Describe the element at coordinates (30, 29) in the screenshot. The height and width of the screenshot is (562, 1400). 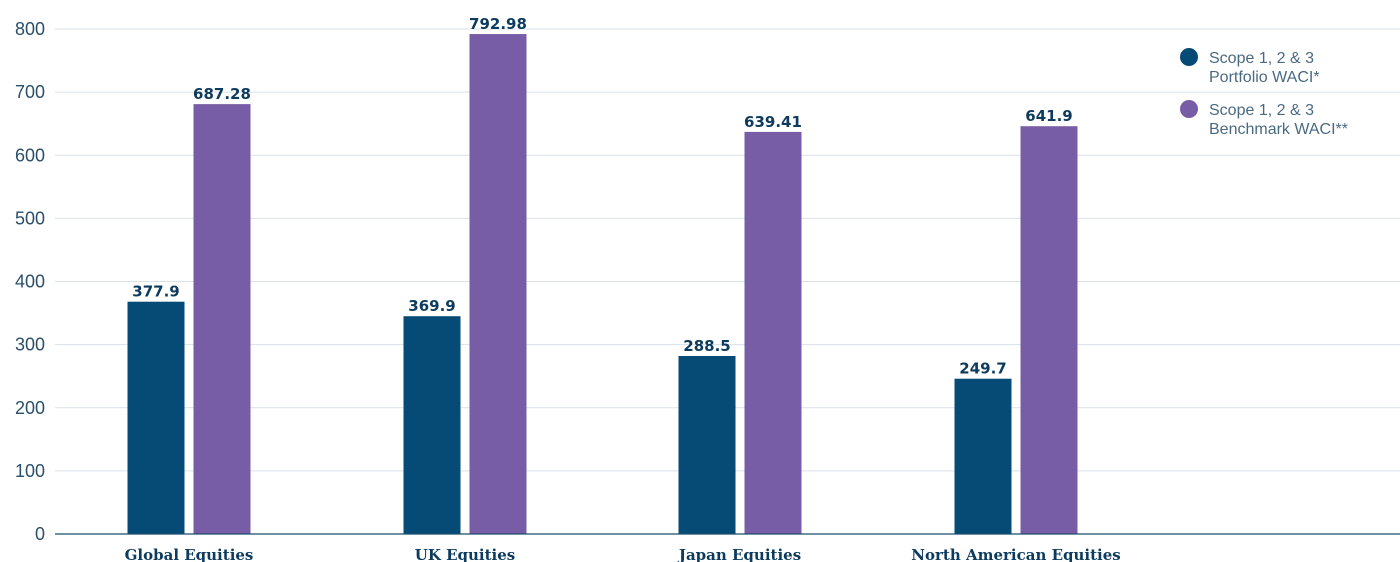
I see `y-tick-label: 800` at that location.